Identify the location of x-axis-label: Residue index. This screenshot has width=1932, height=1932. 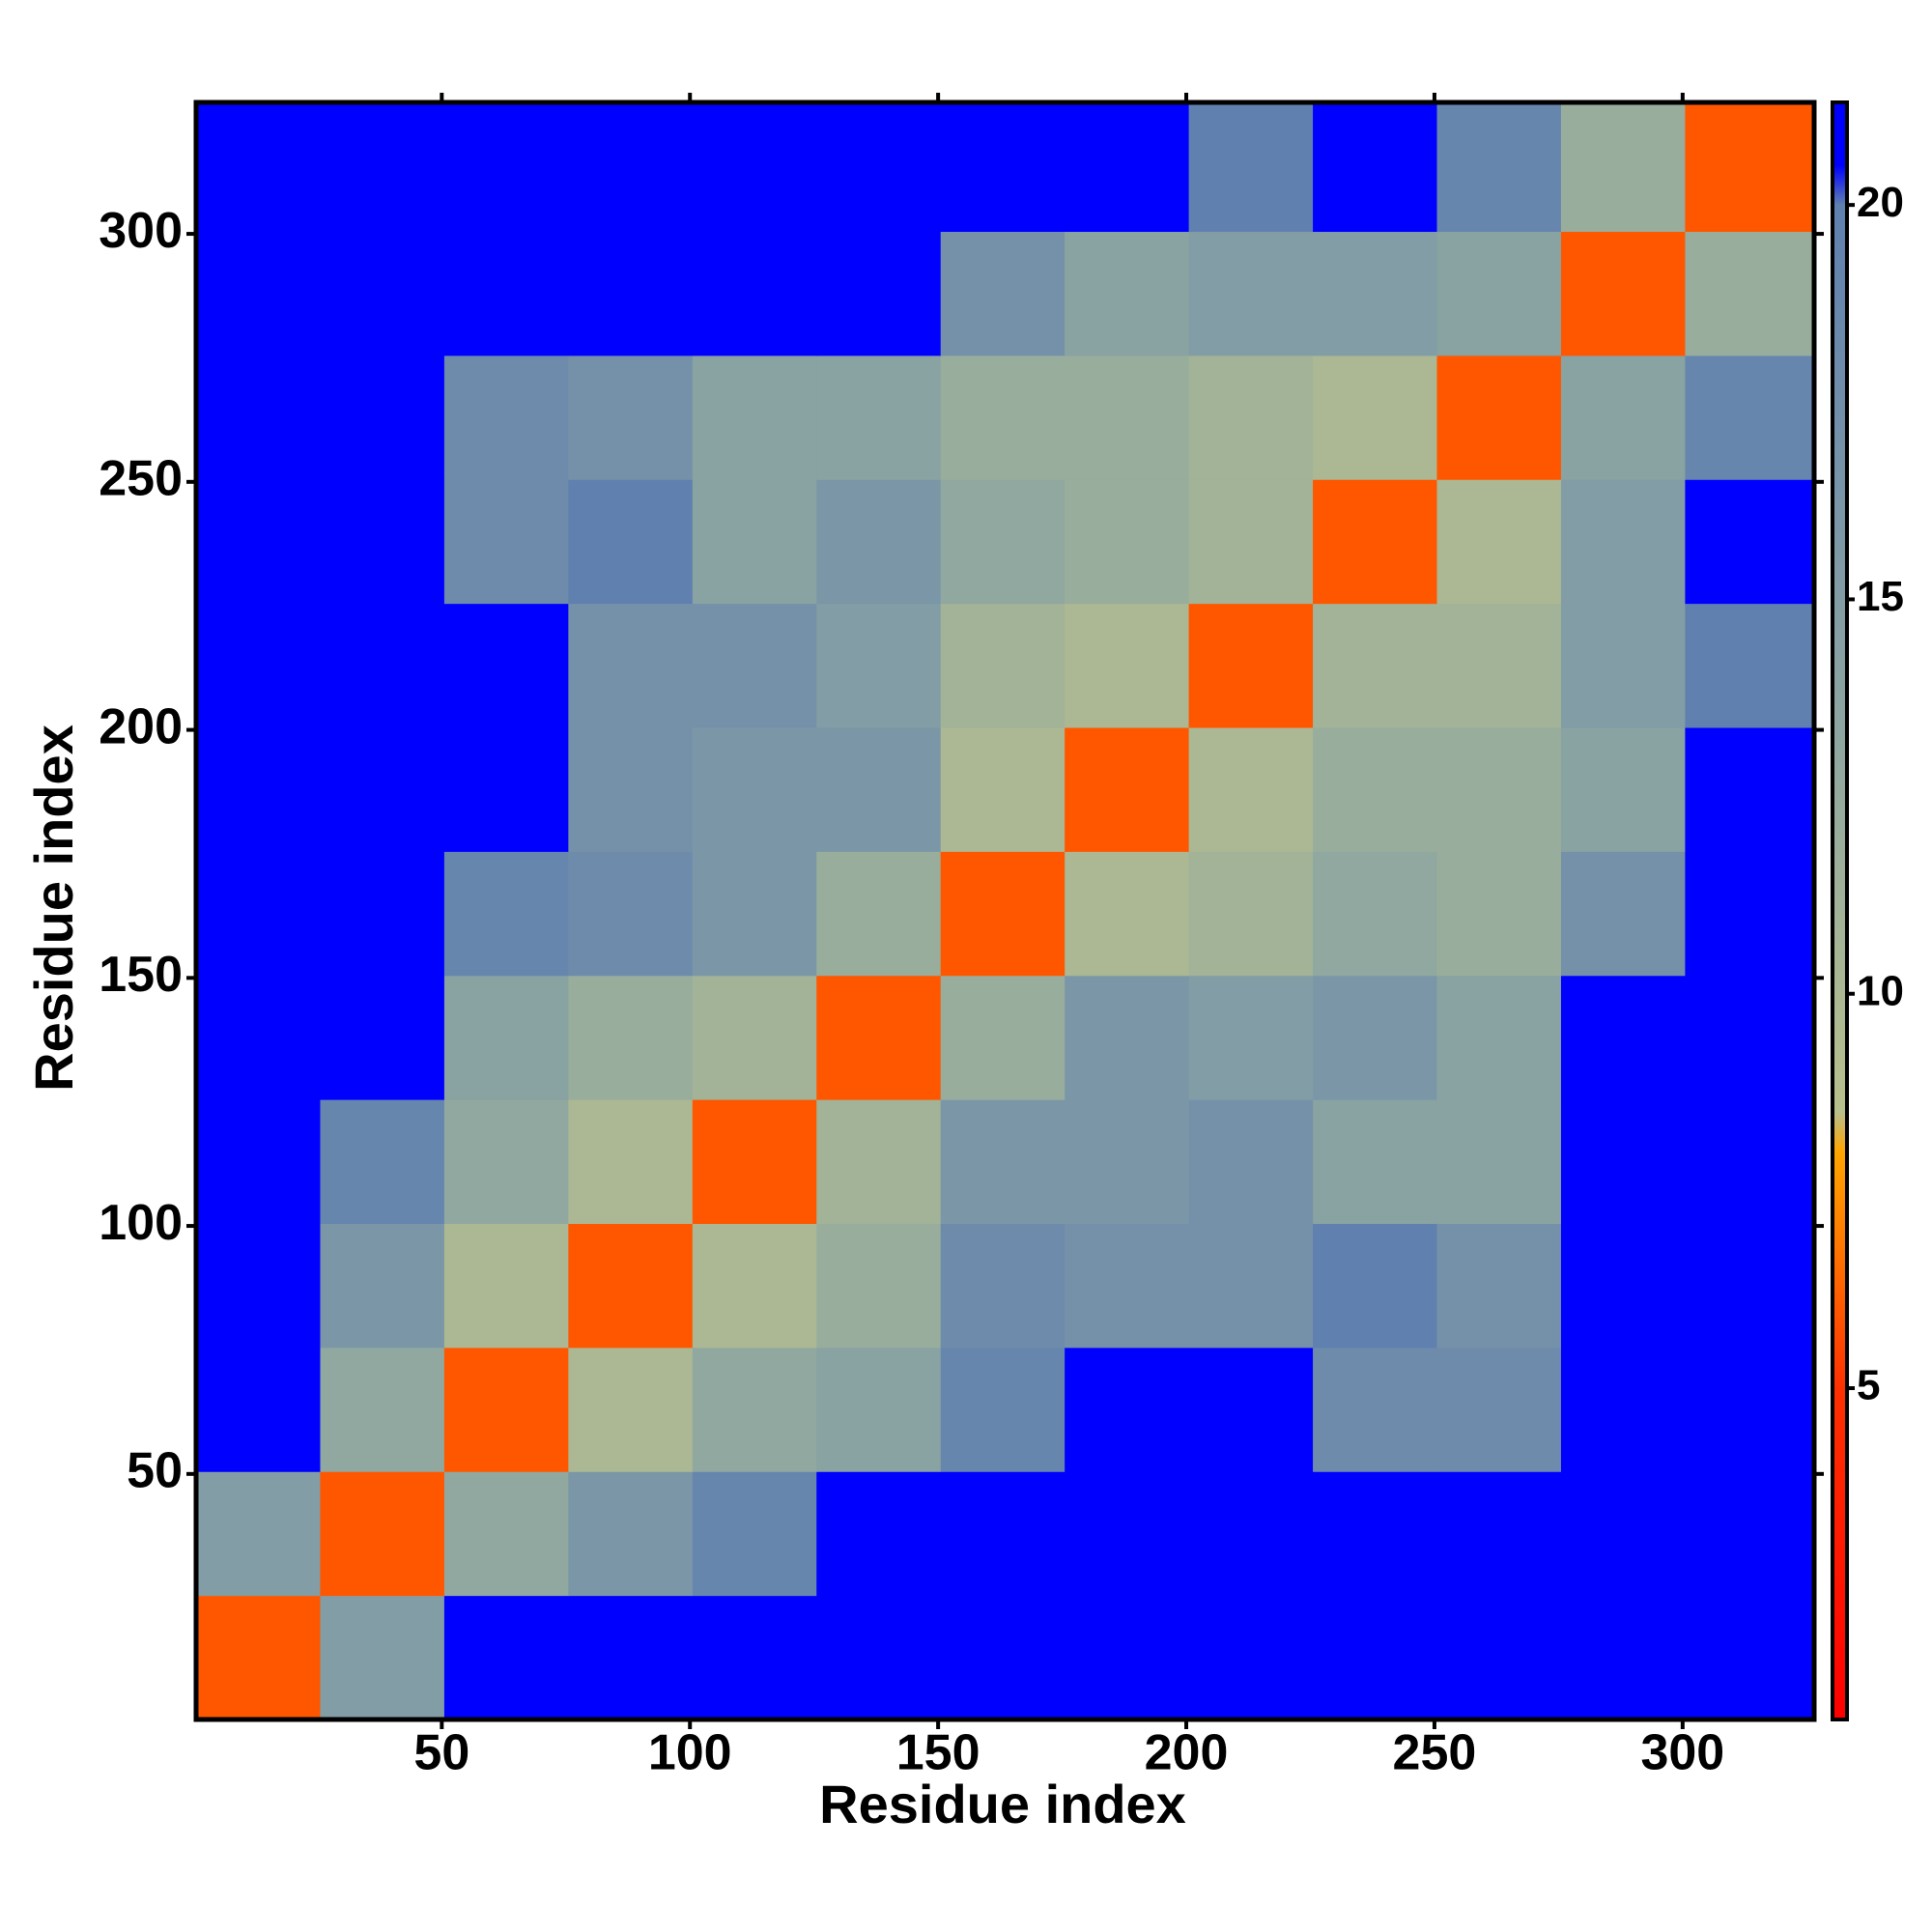
(1002, 1804).